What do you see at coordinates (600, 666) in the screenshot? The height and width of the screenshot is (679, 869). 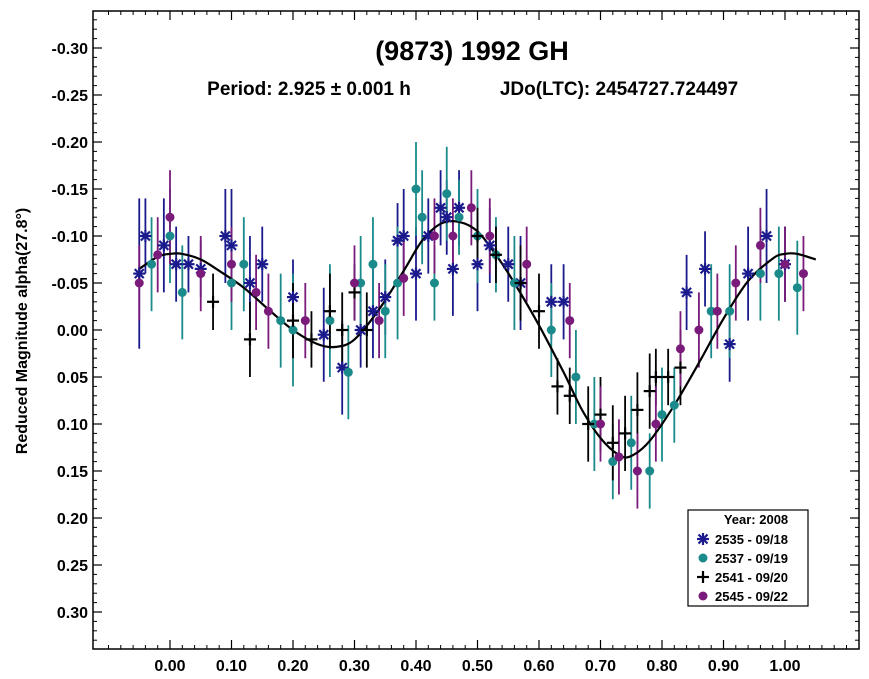 I see `x-tick-label: 0.70` at bounding box center [600, 666].